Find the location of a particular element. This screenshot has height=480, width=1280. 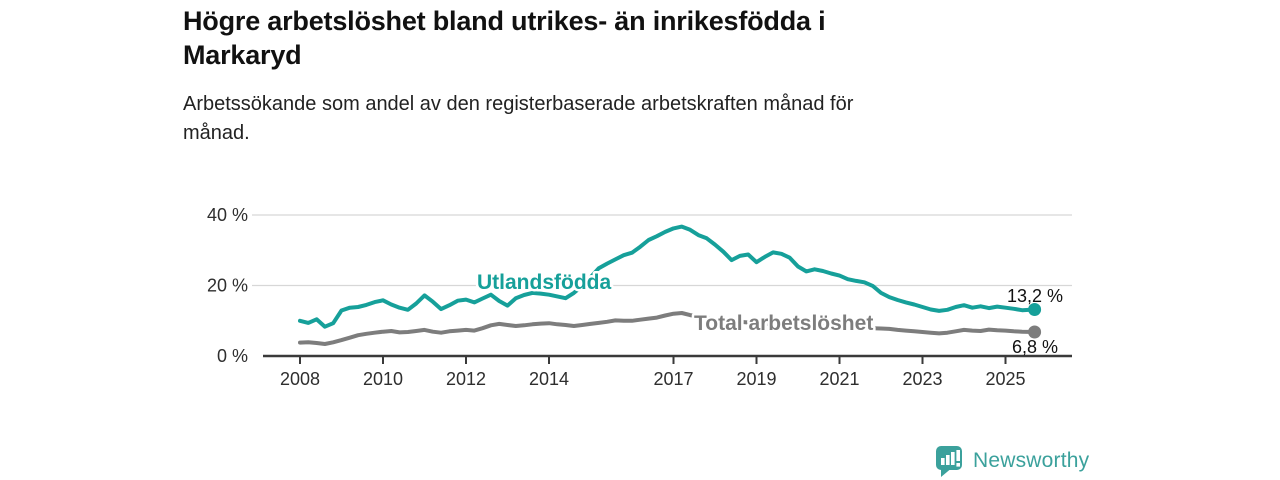

end-dot-total is located at coordinates (1035, 332).